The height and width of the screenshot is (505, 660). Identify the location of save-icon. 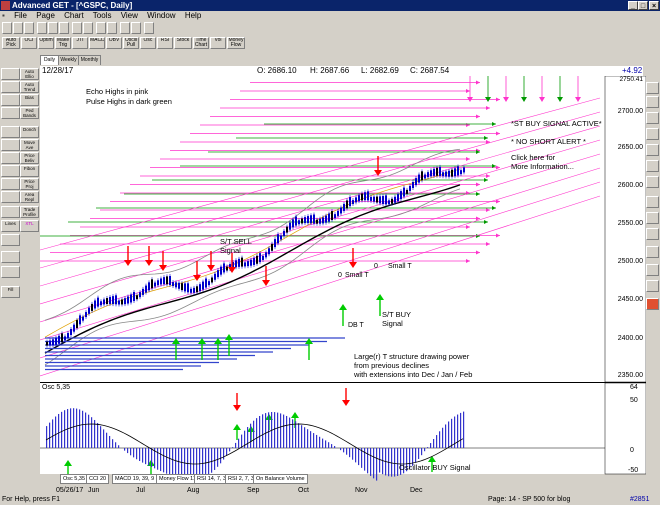
(29, 28).